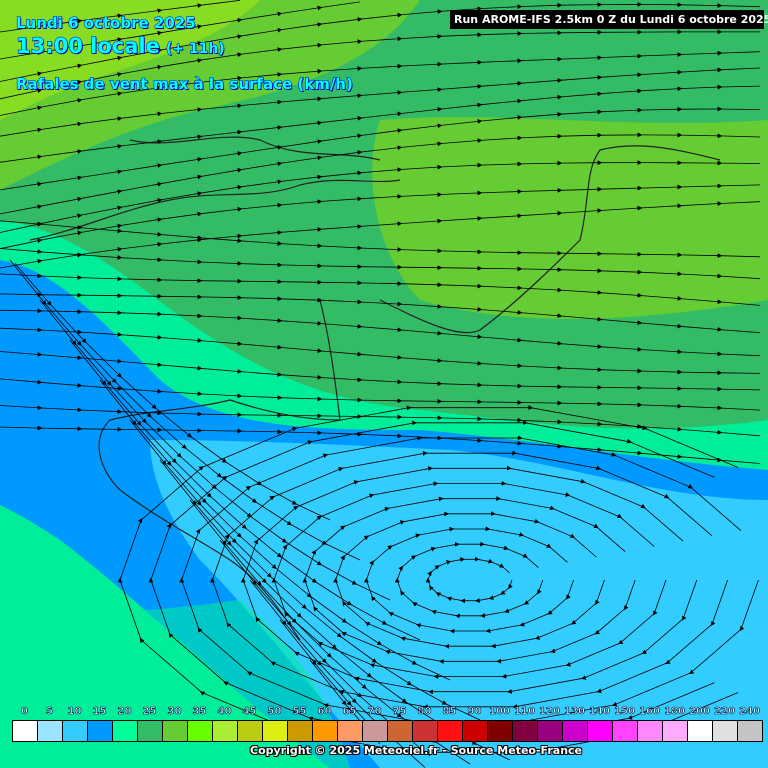 This screenshot has height=768, width=768. Describe the element at coordinates (380, 264) in the screenshot. I see `streamline` at that location.